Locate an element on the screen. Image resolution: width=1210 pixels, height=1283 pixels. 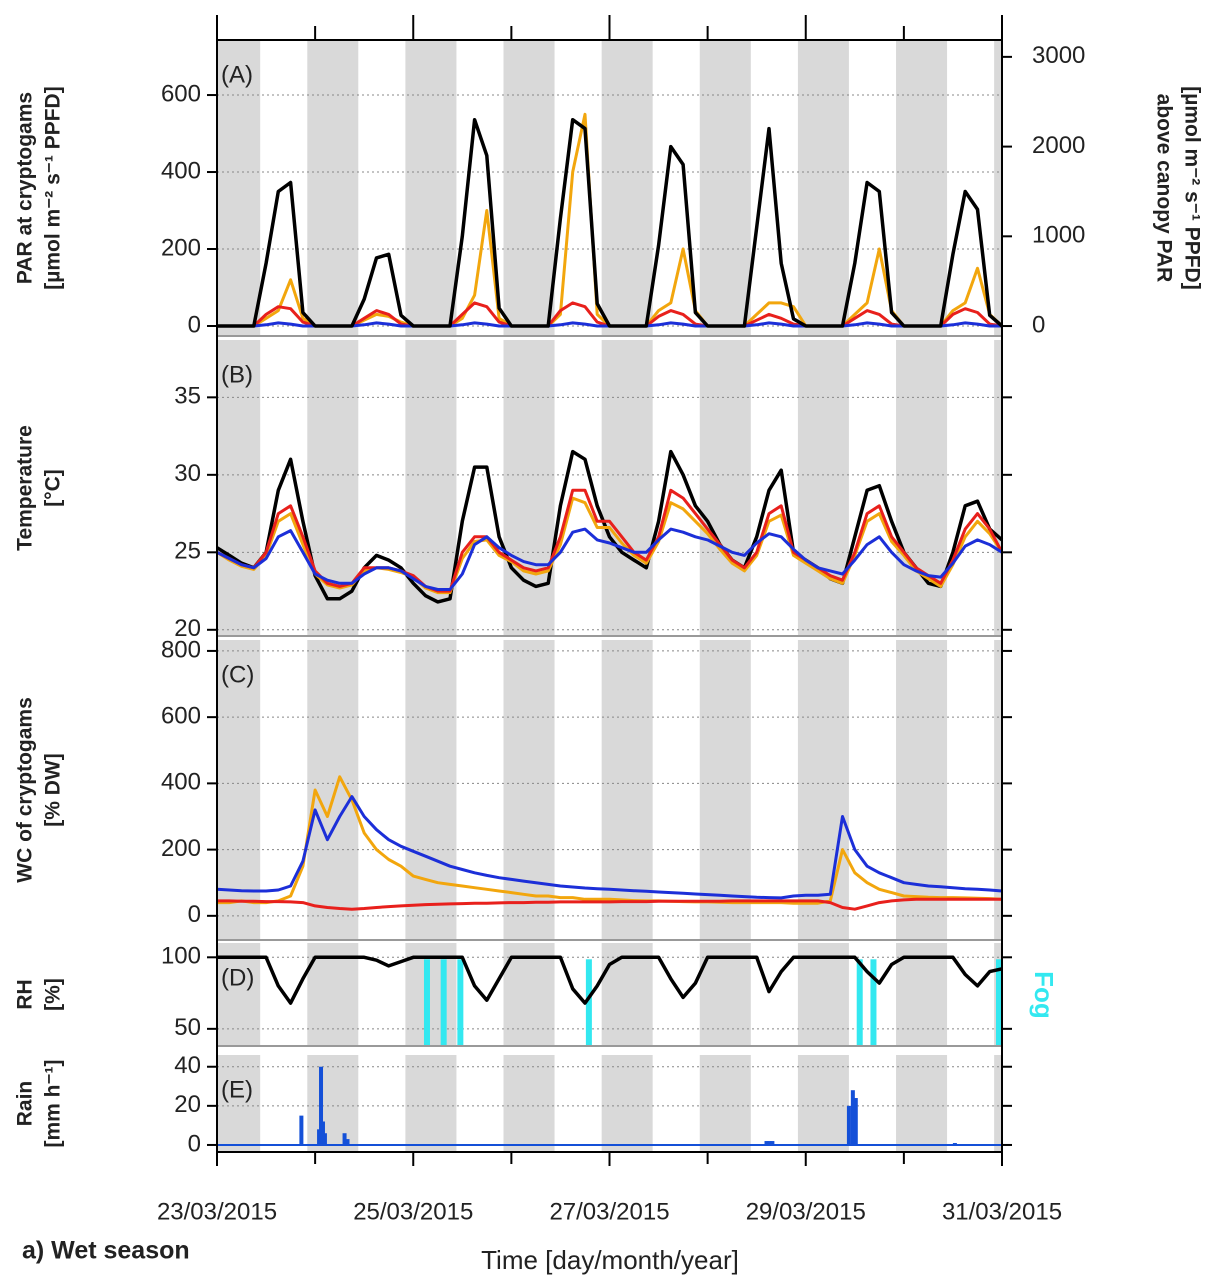
x-tick-label: 31/03/2015 is located at coordinates (1002, 1211).